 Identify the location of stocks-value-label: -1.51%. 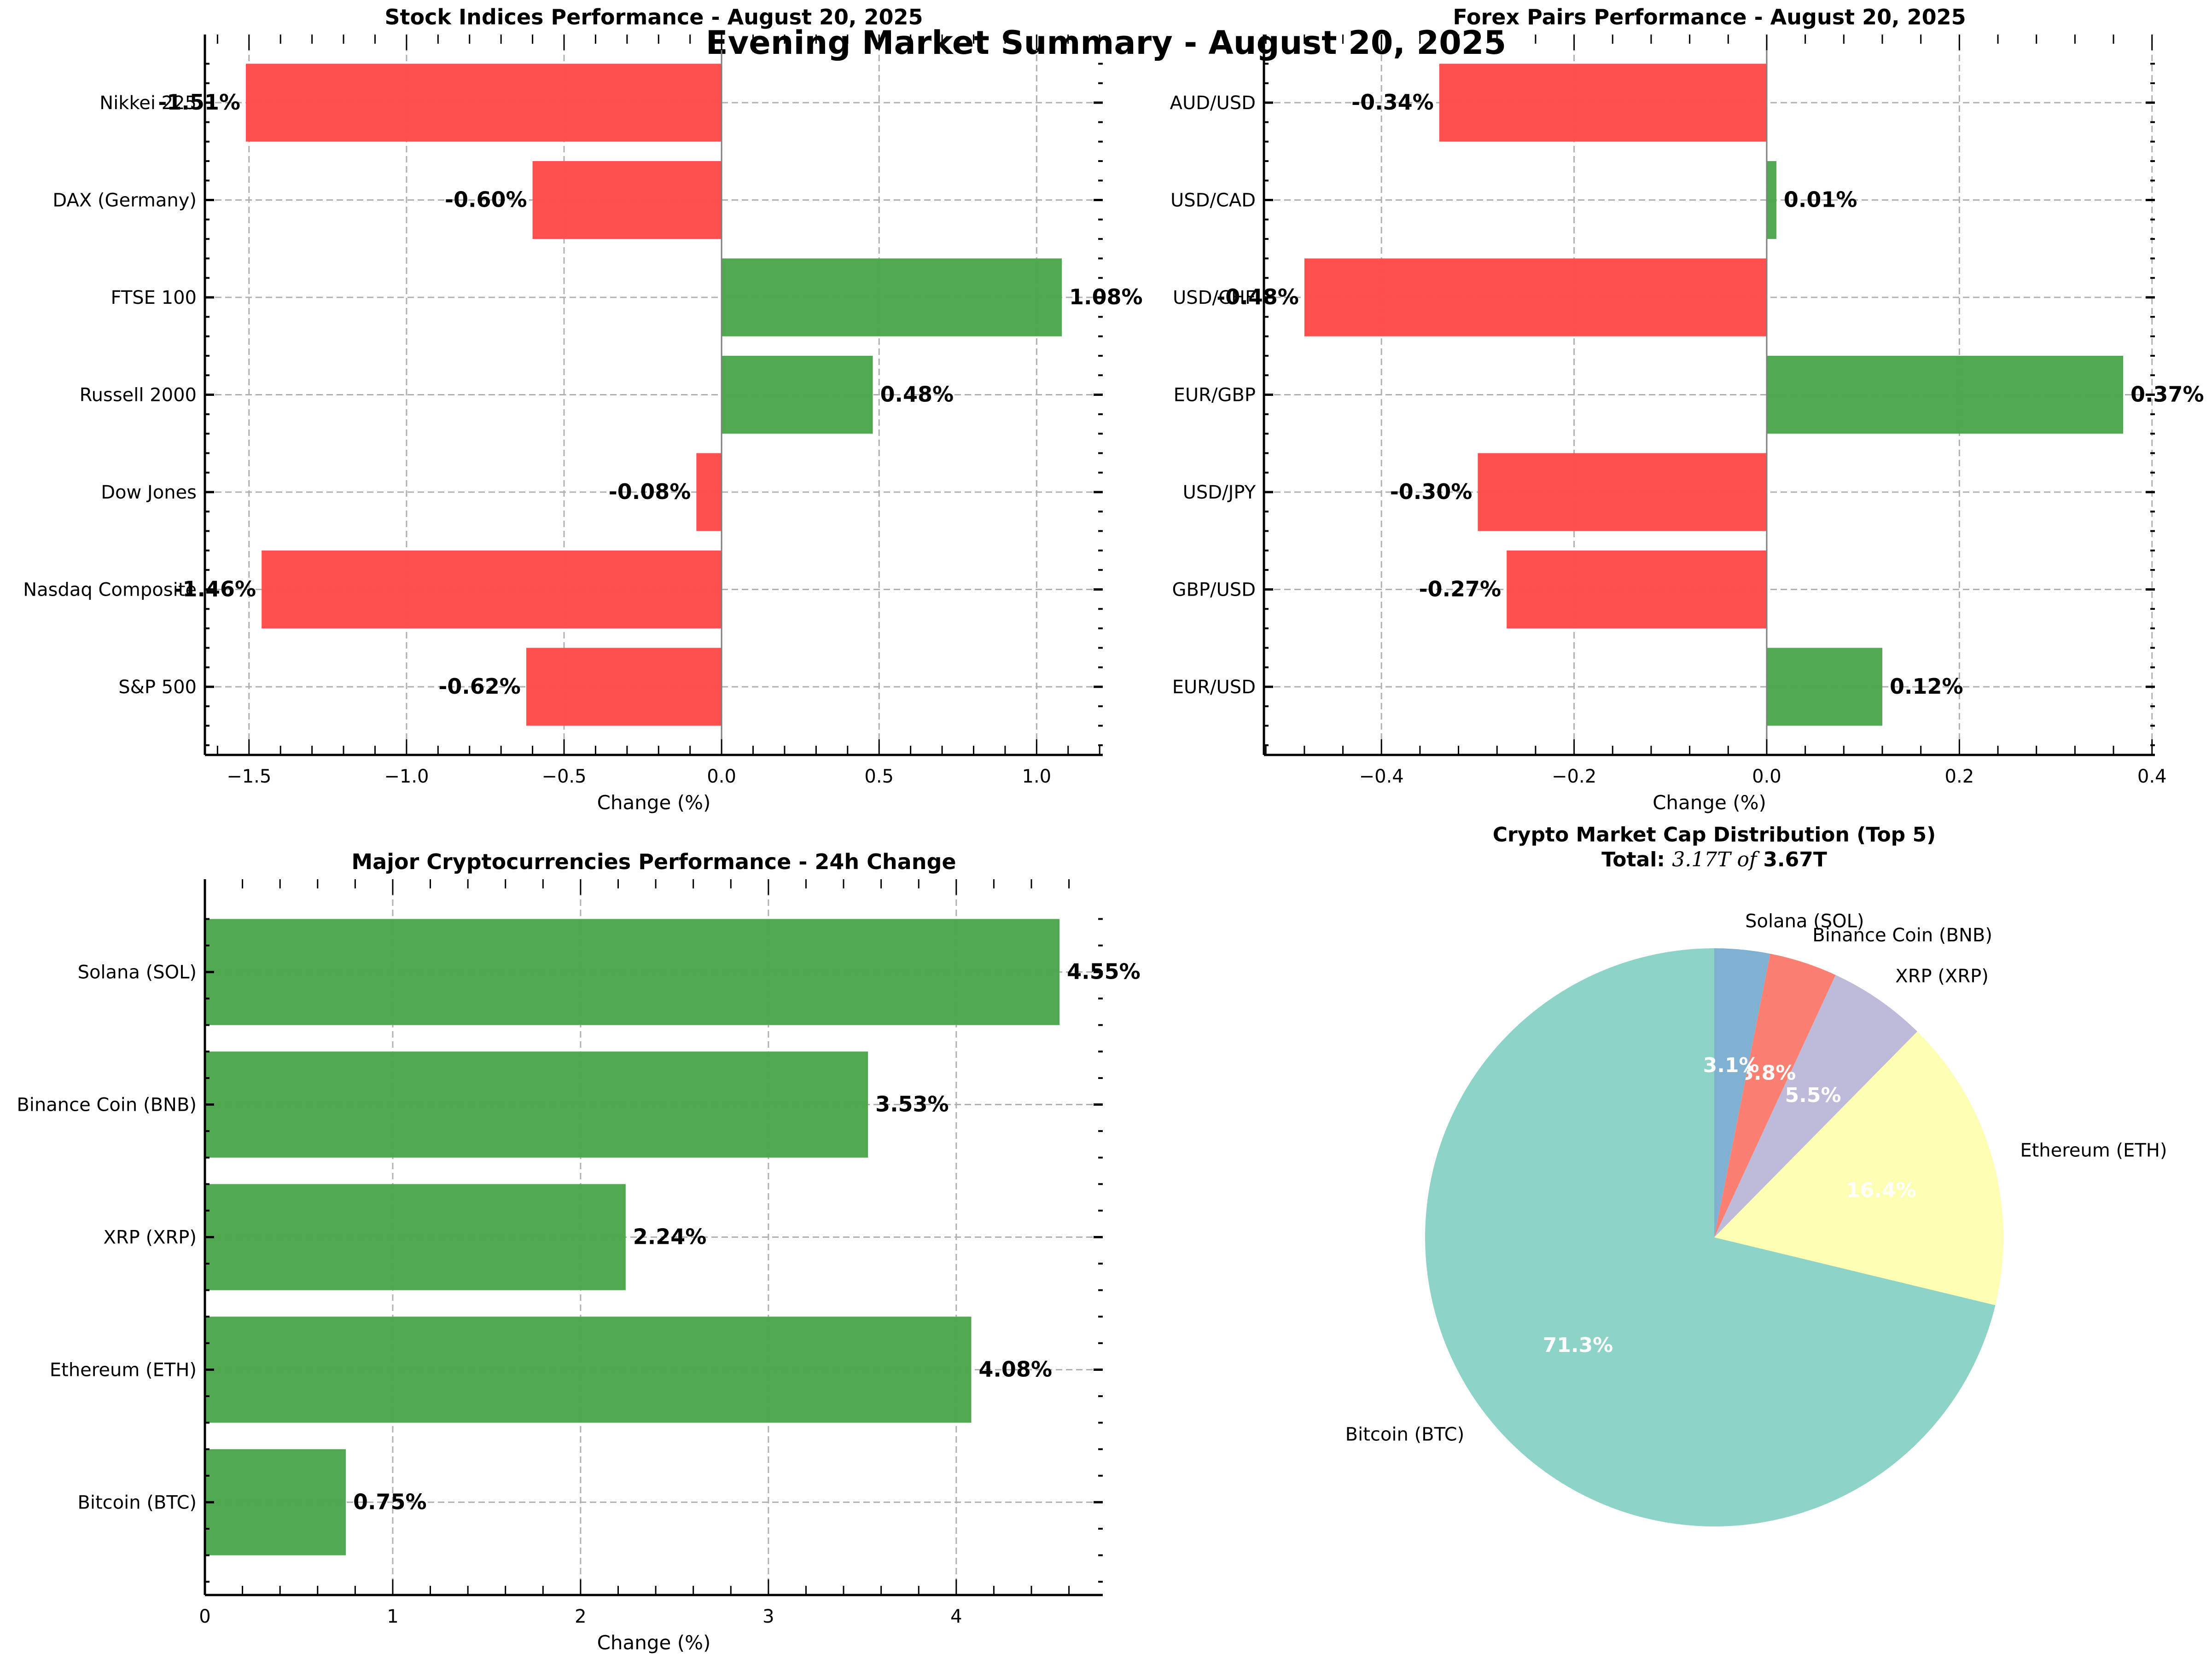
(199, 102).